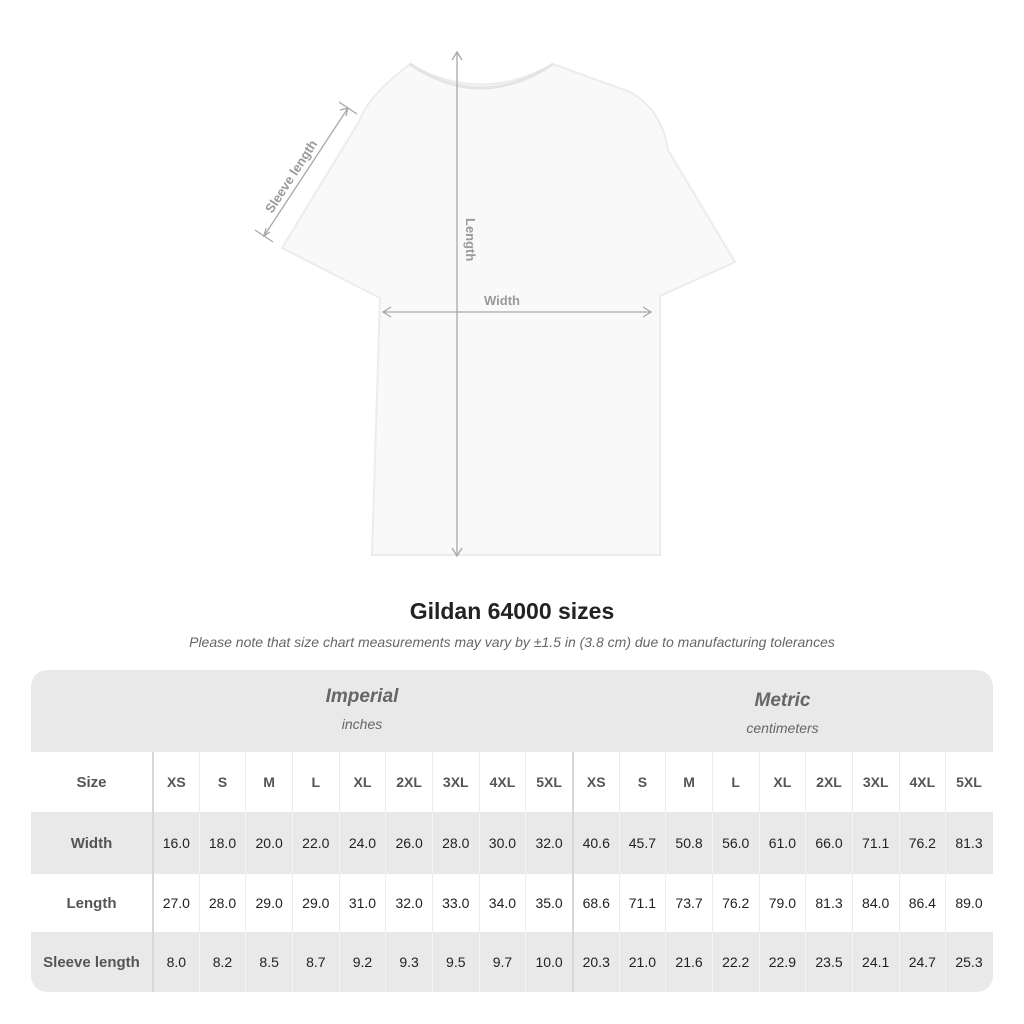 The height and width of the screenshot is (1024, 1024). I want to click on cell-imperial: 24.0, so click(362, 843).